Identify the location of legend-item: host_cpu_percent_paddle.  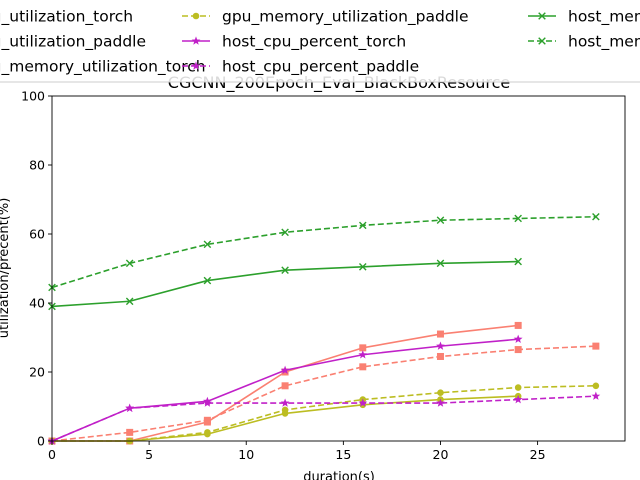
(300, 67).